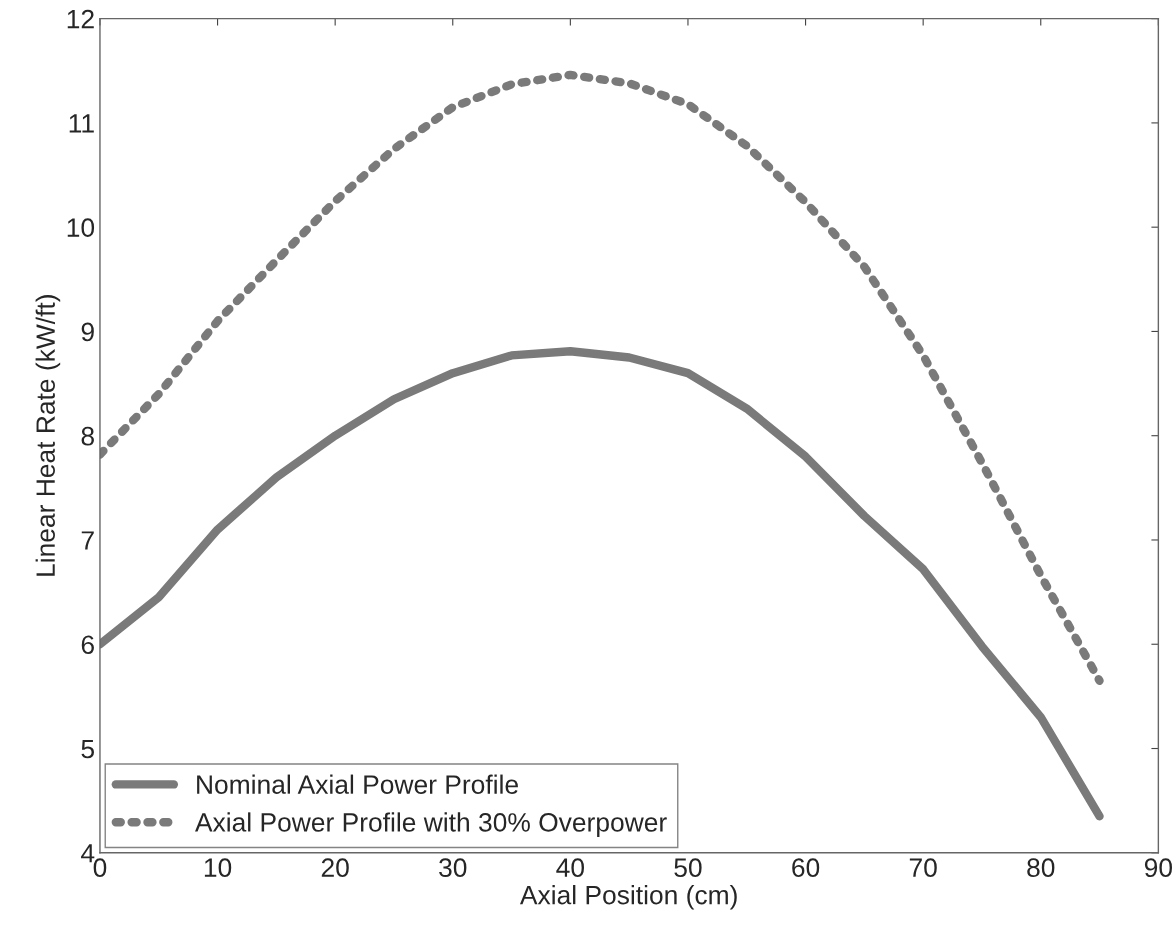  I want to click on x-tick-label: 0, so click(100, 868).